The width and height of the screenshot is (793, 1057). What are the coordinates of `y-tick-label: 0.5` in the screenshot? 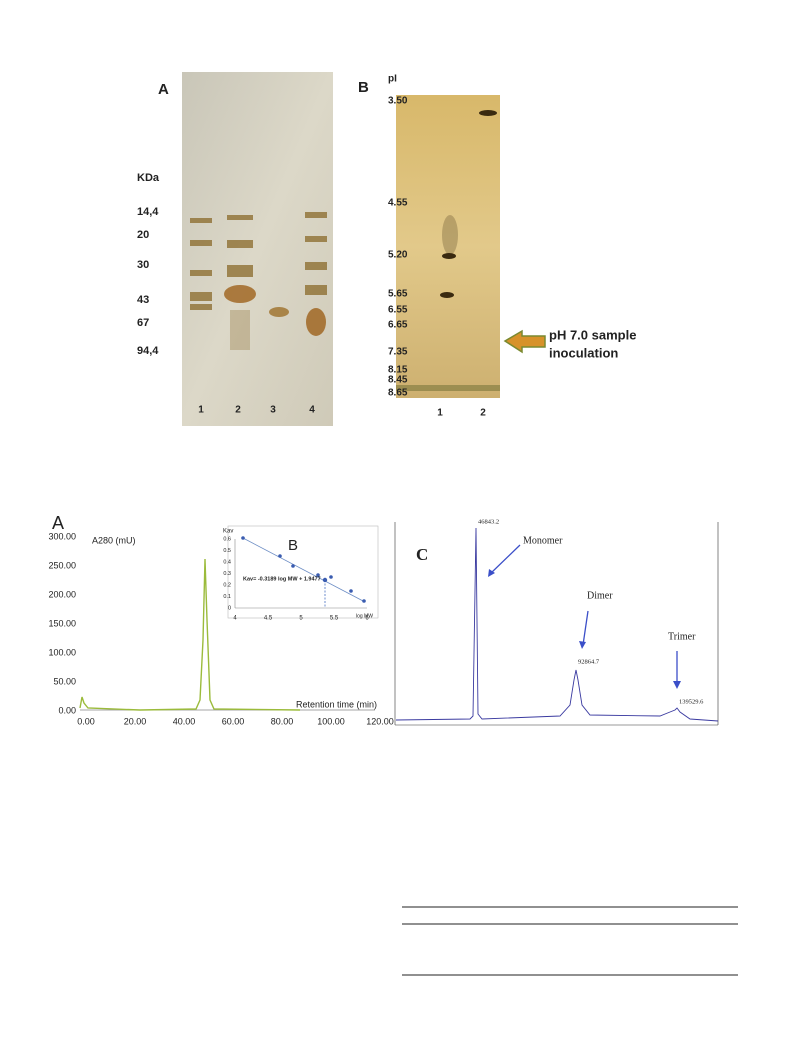 It's located at (227, 551).